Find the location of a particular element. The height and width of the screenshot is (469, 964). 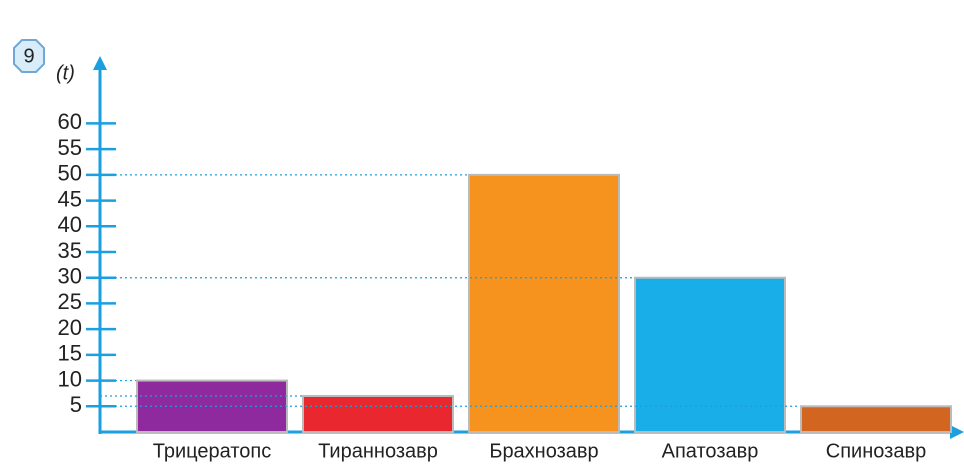

y-tick-label: 25 is located at coordinates (70, 301).